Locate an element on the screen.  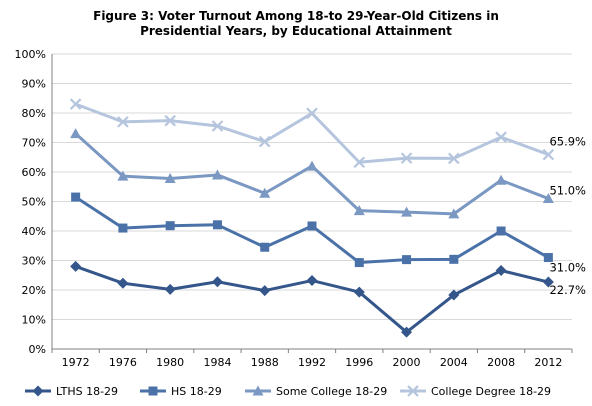
y-tick-label: 90% is located at coordinates (34, 84).